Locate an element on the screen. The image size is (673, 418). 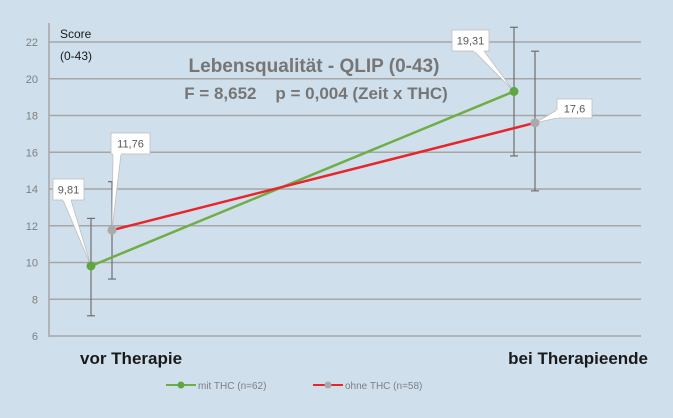
legend-marker-mit-thc is located at coordinates (181, 385).